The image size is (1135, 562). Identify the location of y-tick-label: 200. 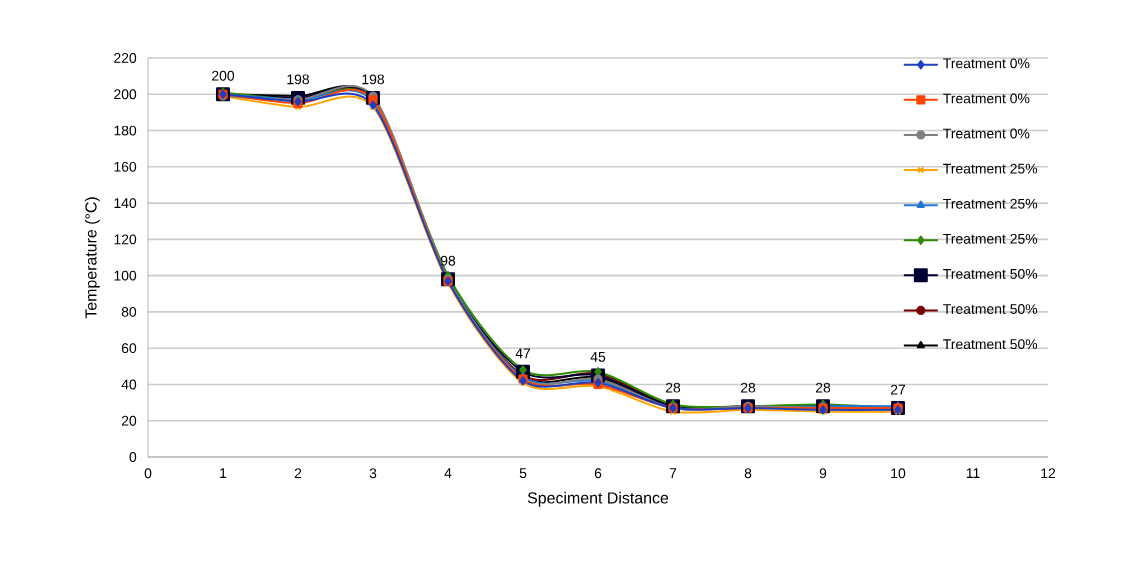
(125, 94).